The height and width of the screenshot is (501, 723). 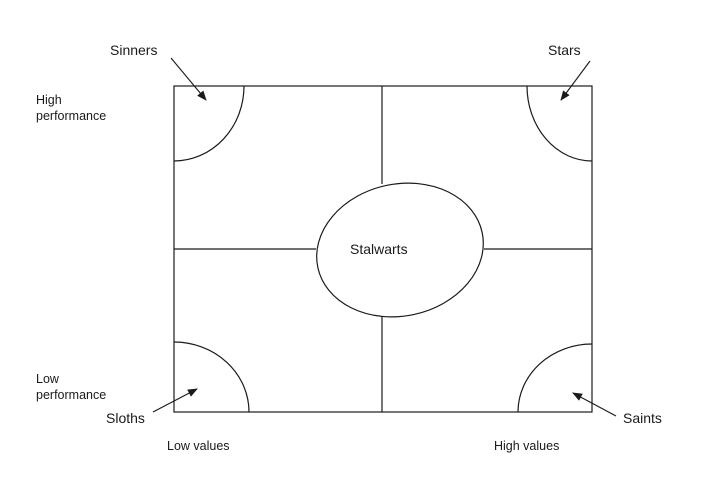 I want to click on low-performance-line2: performance, so click(x=71, y=395).